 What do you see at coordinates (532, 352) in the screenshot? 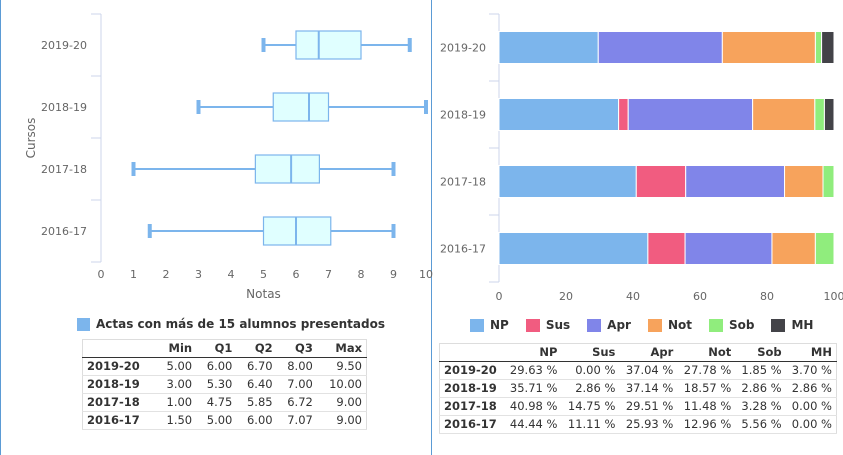
I see `table-header-cell: NP` at bounding box center [532, 352].